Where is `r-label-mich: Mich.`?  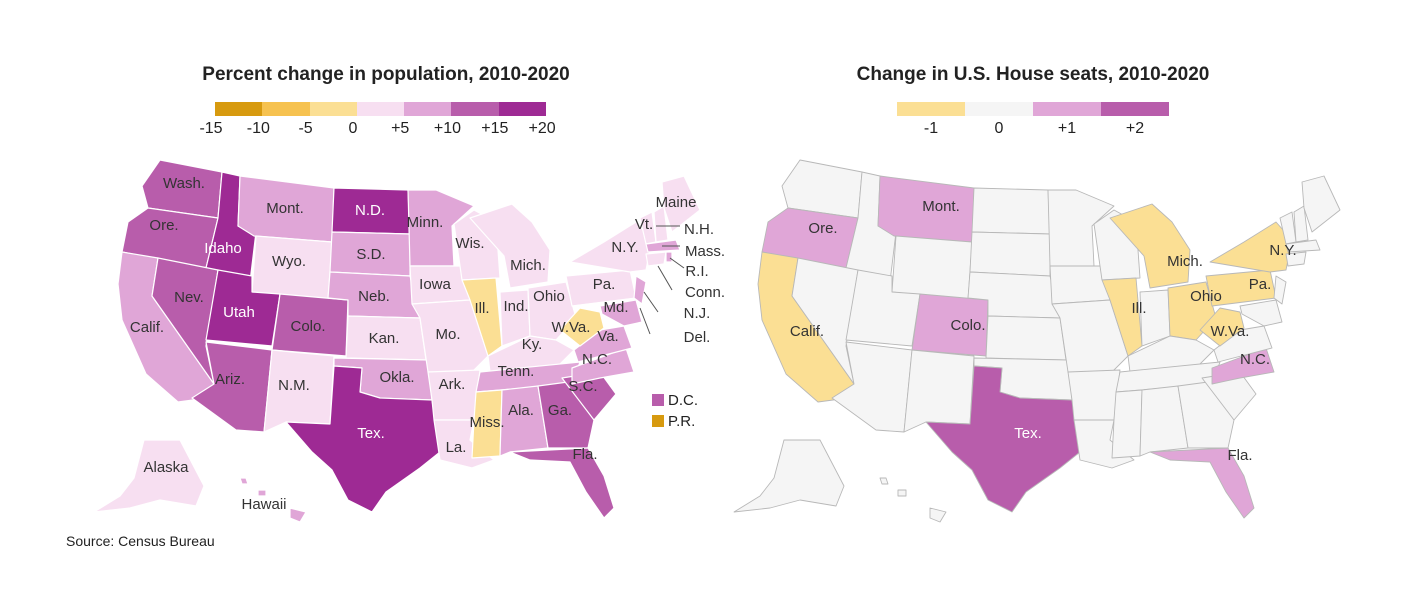
r-label-mich: Mich. is located at coordinates (1185, 261).